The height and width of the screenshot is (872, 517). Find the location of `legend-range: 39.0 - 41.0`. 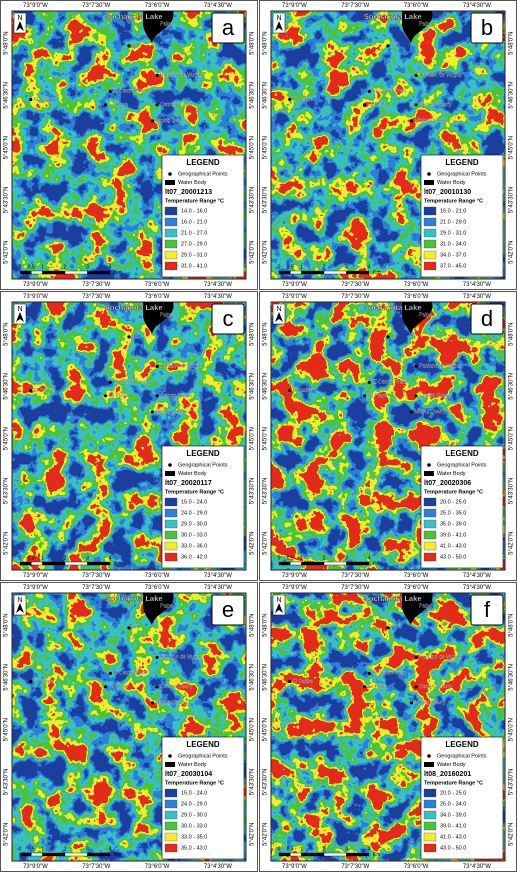

legend-range: 39.0 - 41.0 is located at coordinates (453, 535).